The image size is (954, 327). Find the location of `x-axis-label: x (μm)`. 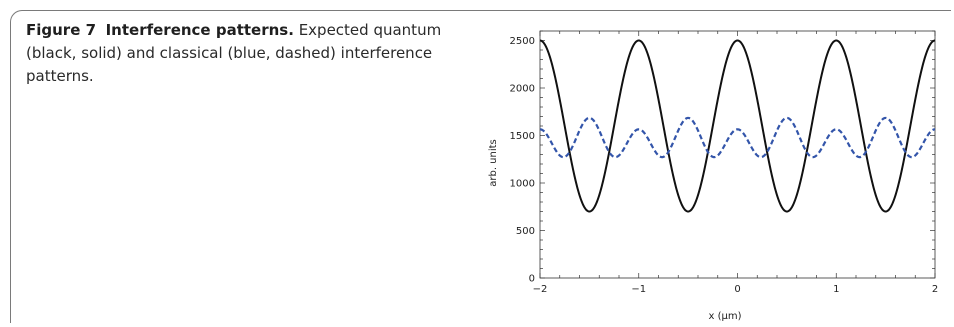

x-axis-label: x (μm) is located at coordinates (724, 316).